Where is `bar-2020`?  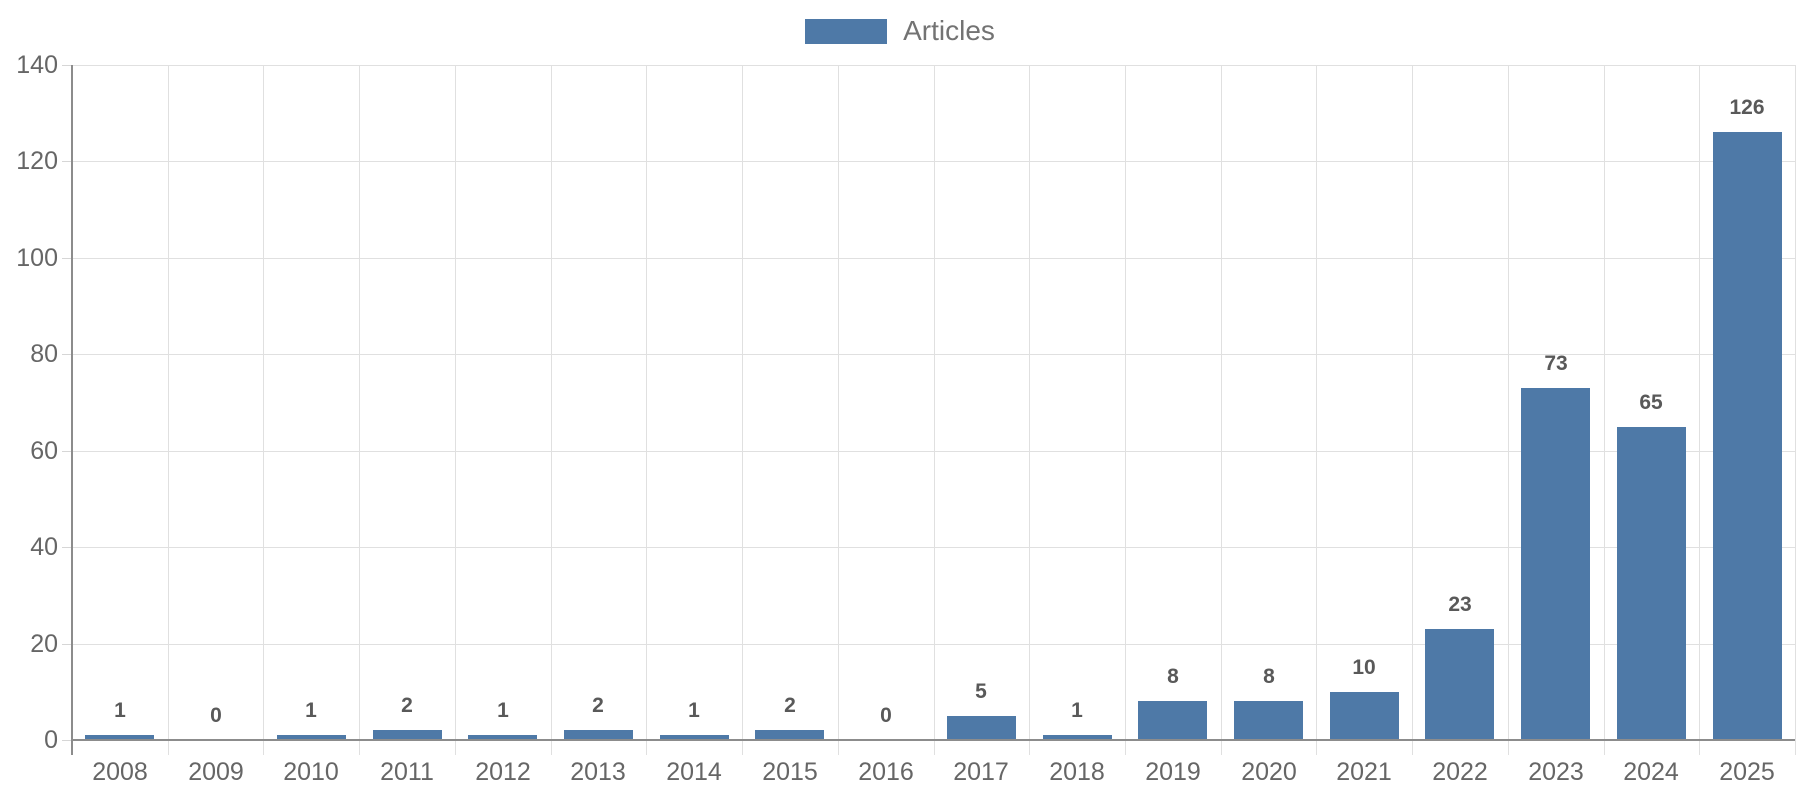
bar-2020 is located at coordinates (1268, 720).